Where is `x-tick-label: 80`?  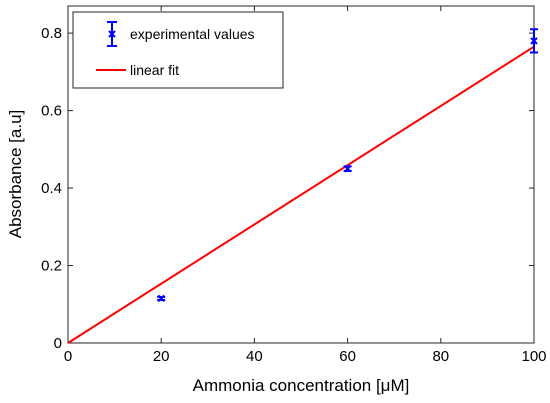 x-tick-label: 80 is located at coordinates (440, 356).